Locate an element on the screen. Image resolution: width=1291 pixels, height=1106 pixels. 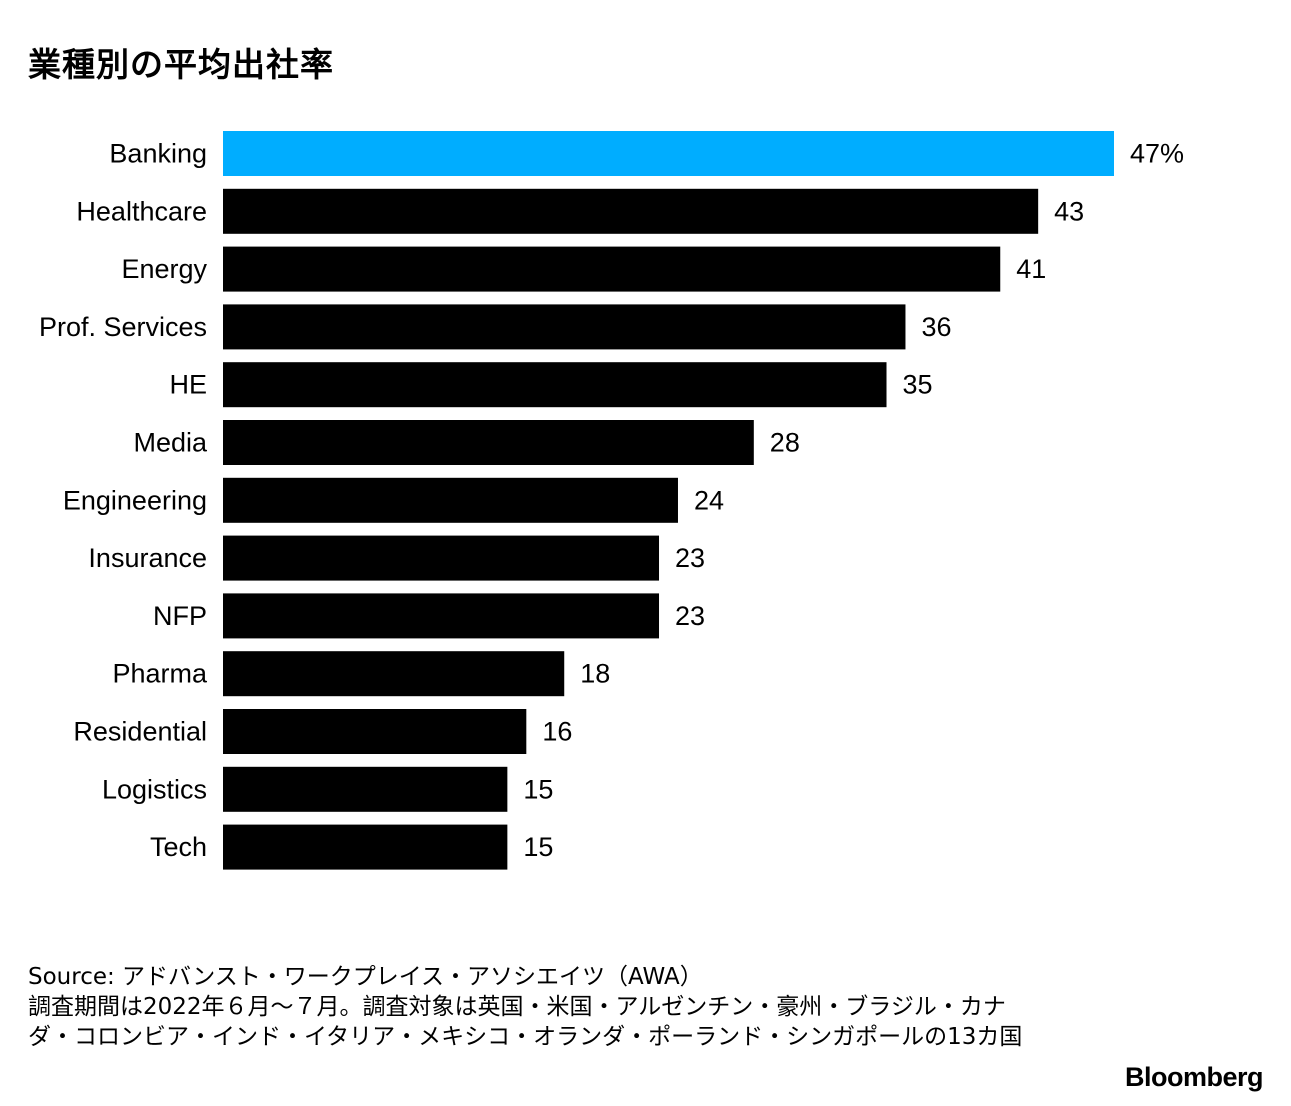
category-label: Banking is located at coordinates (158, 154).